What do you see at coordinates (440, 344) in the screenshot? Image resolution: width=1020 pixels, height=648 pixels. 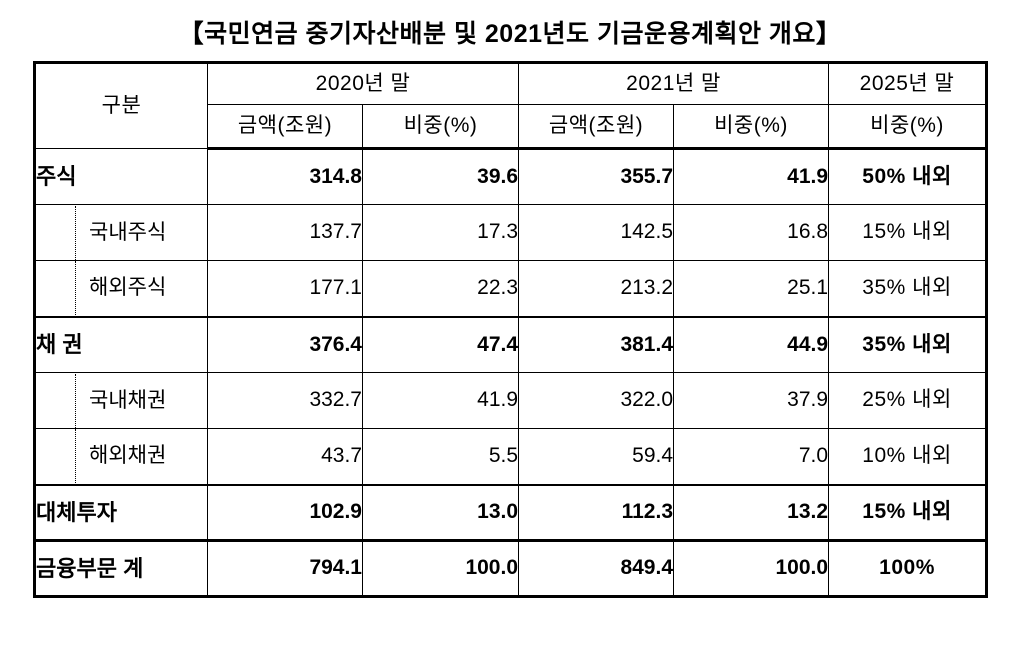 I see `cell-share-2020: 47.4` at bounding box center [440, 344].